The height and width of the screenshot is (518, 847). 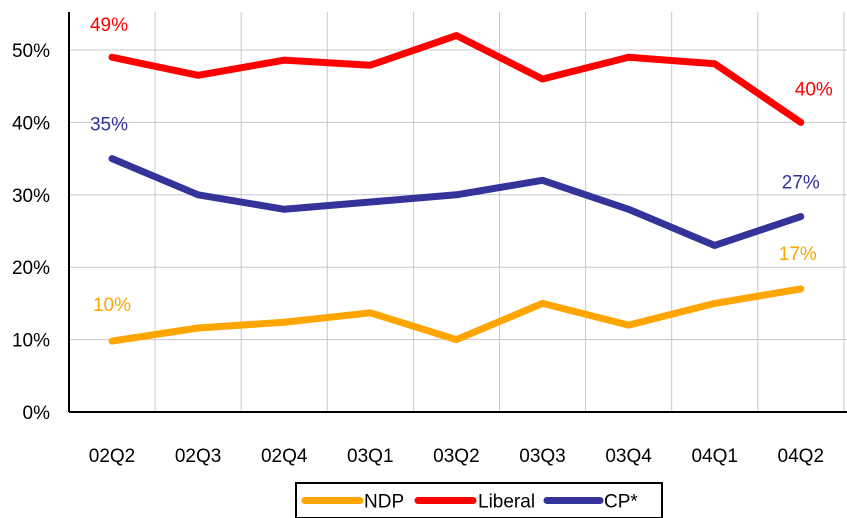 What do you see at coordinates (31, 51) in the screenshot?
I see `y-tick-label: 50%` at bounding box center [31, 51].